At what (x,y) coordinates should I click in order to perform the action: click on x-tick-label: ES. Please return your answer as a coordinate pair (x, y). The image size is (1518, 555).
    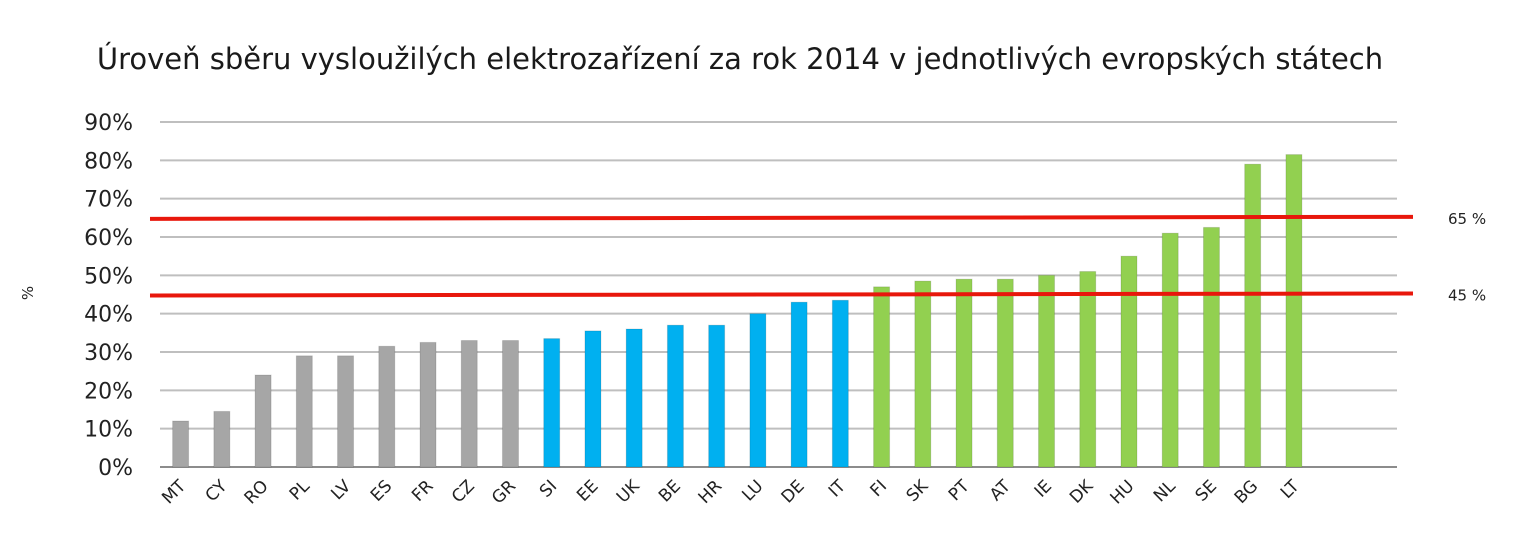
    Looking at the image, I should click on (381, 490).